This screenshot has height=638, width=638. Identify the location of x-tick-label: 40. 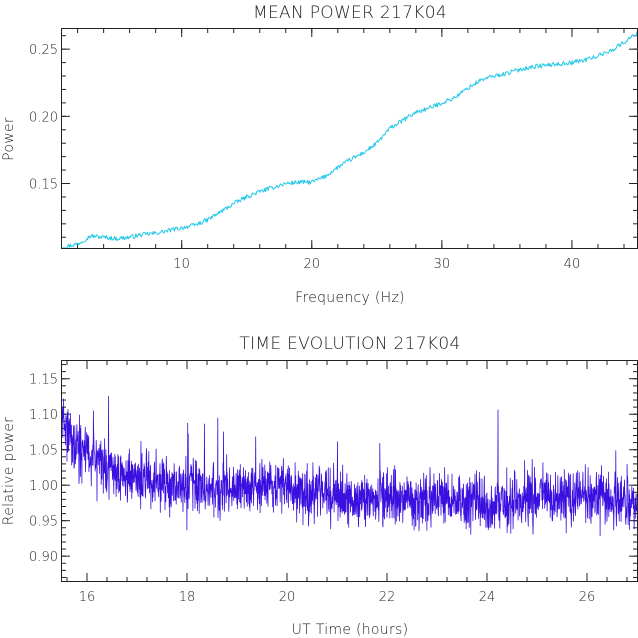
(572, 264).